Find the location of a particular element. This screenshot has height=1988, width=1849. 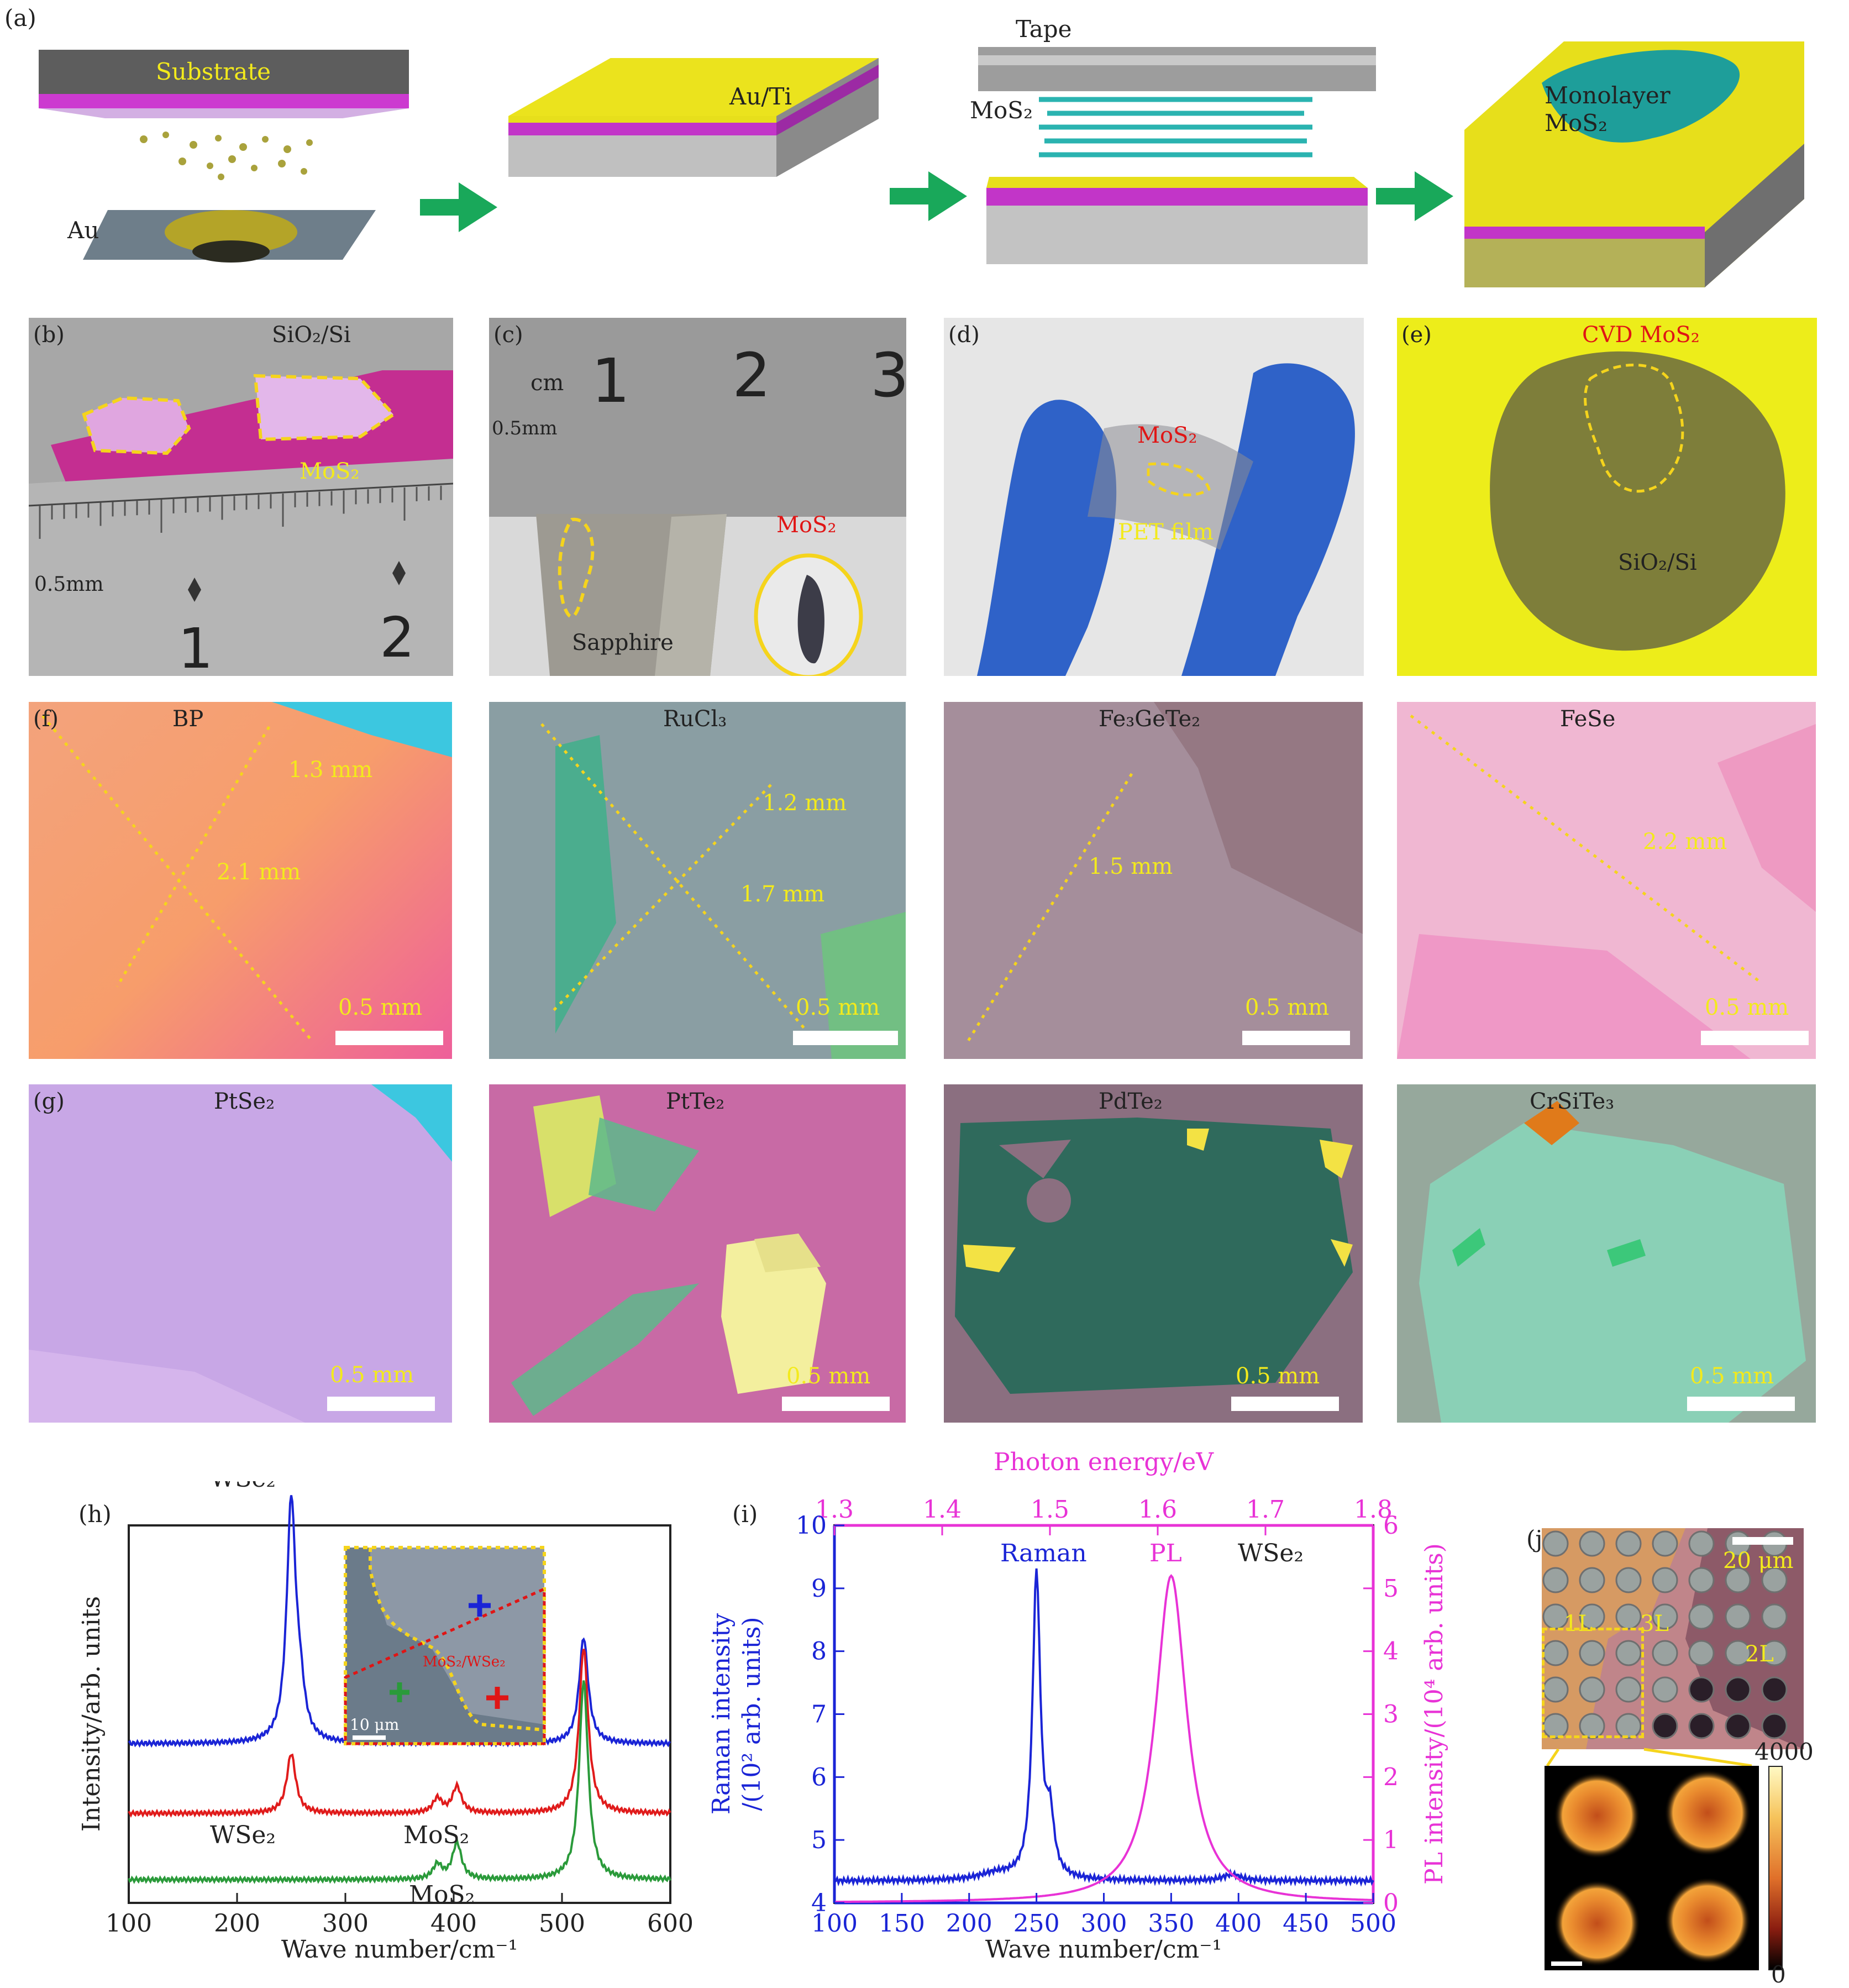

fe3gete2-dimension-lines is located at coordinates (1163, 874).